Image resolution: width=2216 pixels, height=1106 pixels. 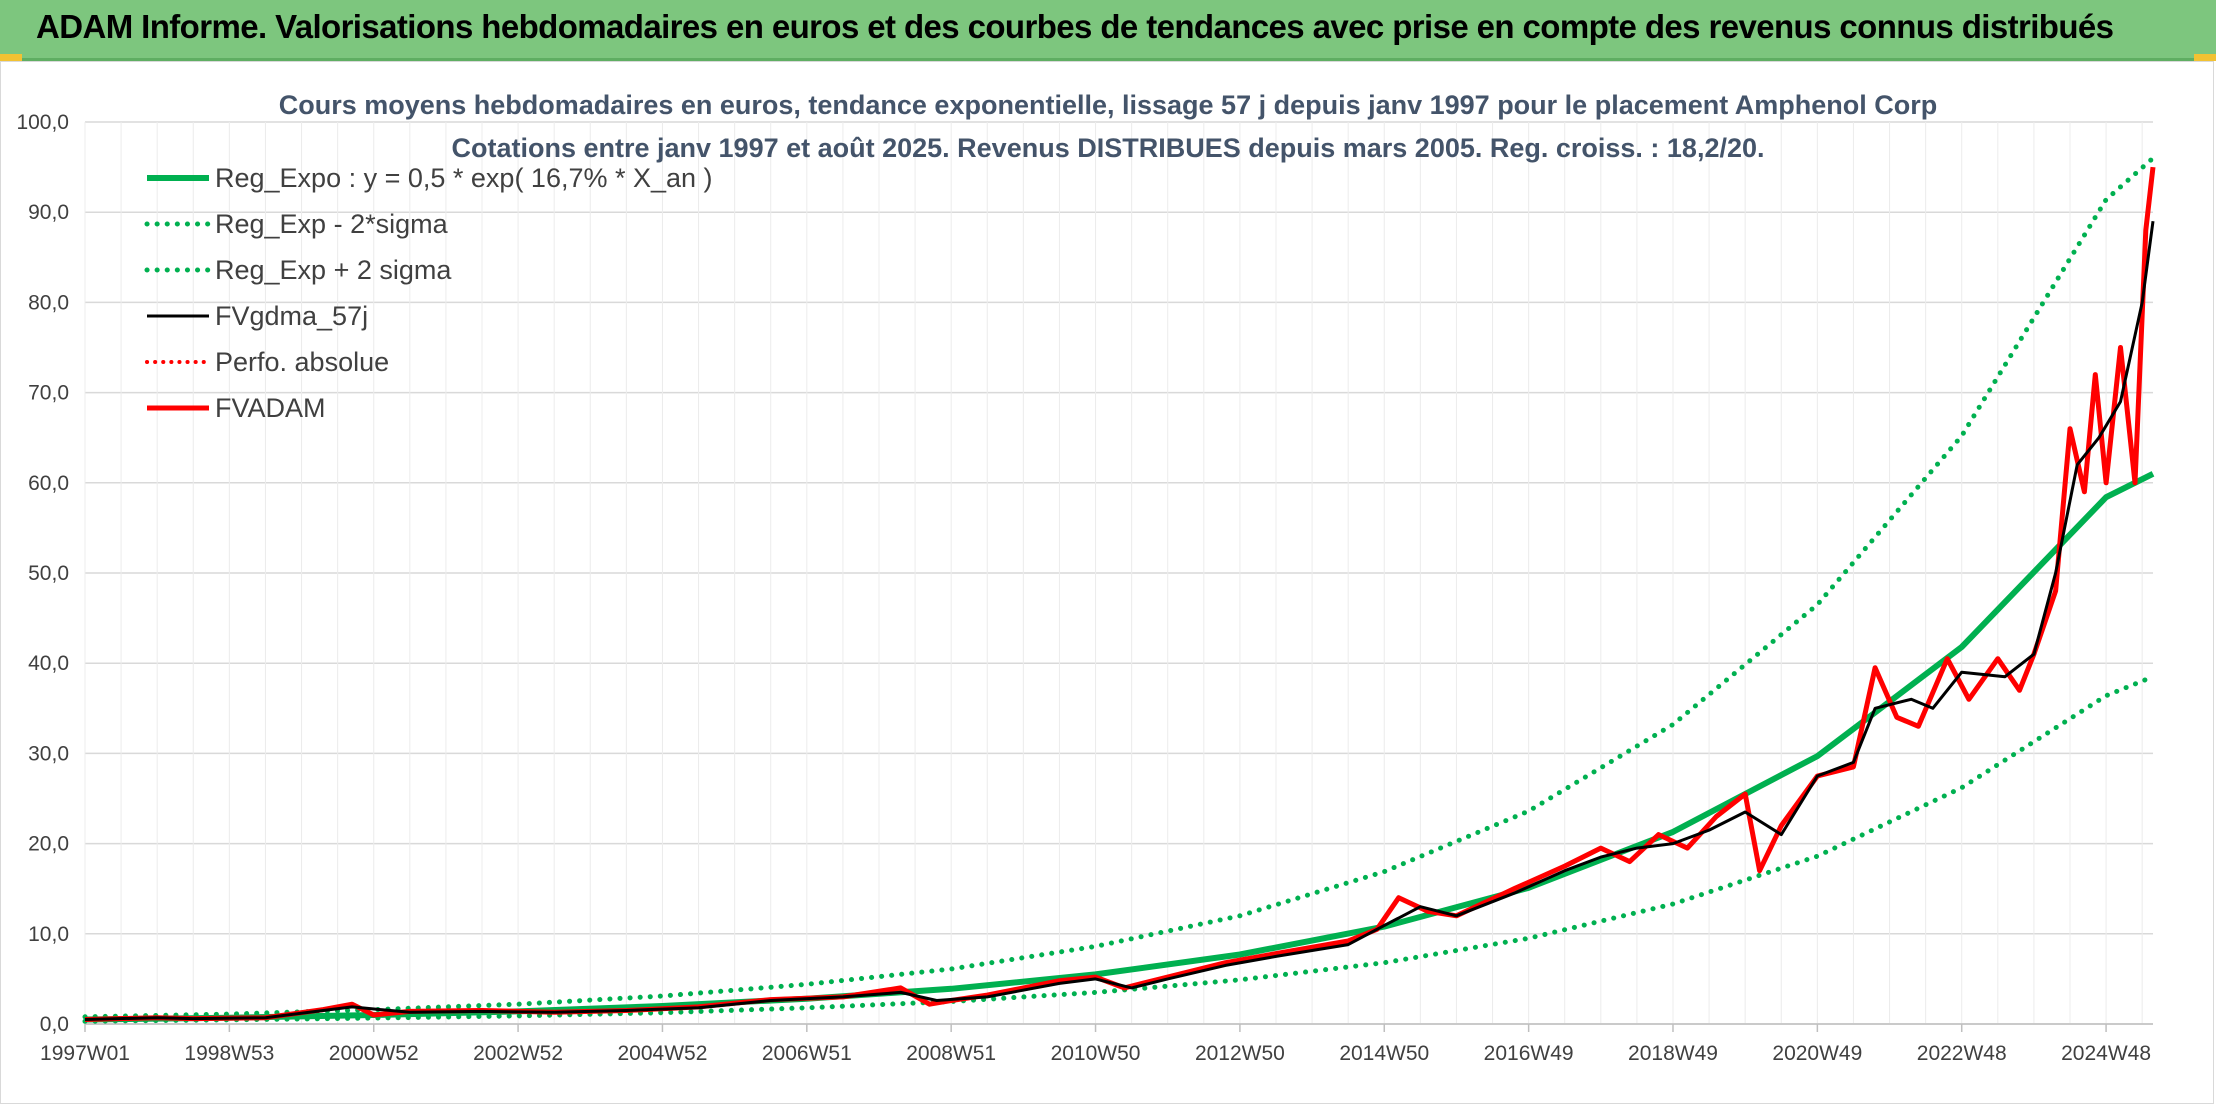 I want to click on x-tick-label: 2018W49, so click(x=1673, y=1053).